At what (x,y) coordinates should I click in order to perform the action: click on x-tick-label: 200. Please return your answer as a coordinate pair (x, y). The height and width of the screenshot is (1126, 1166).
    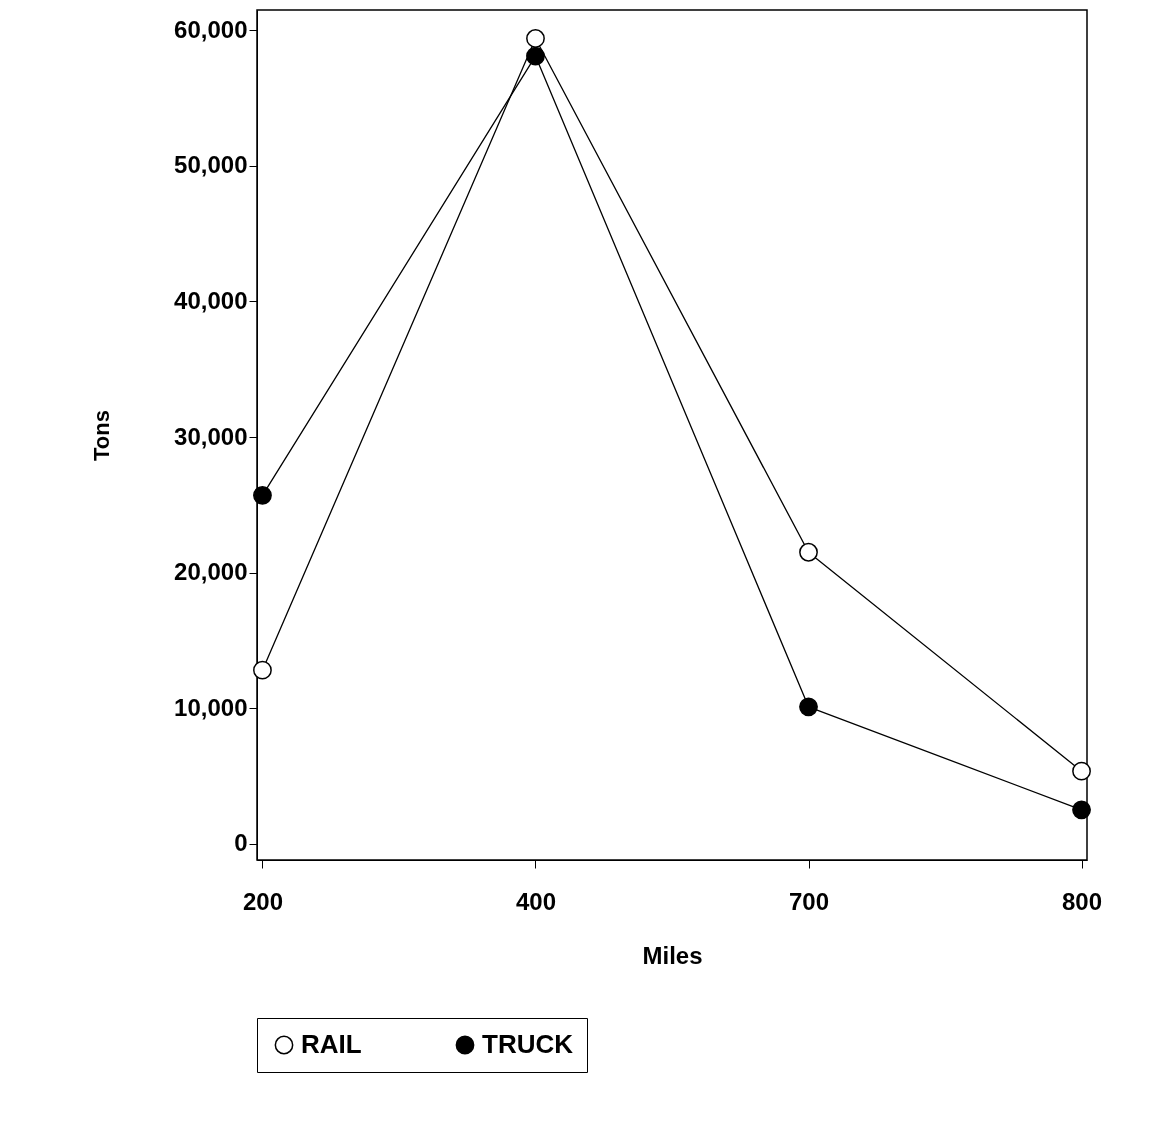
    Looking at the image, I should click on (262, 901).